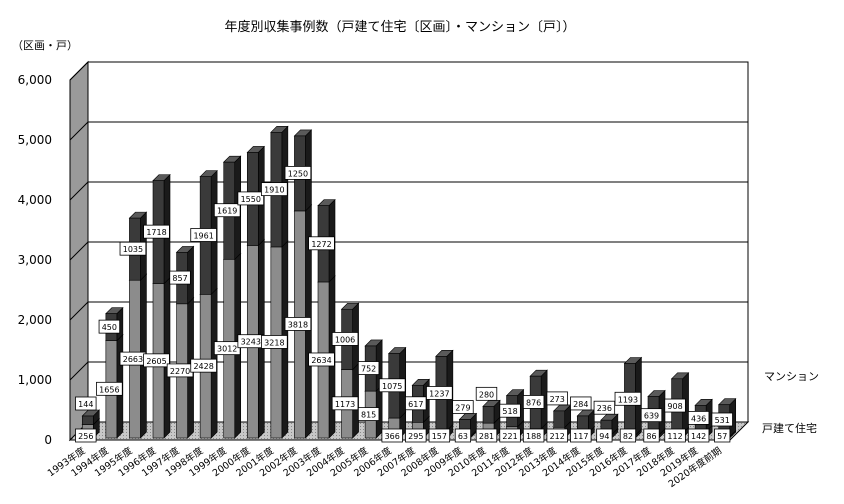  I want to click on data-label-detached-box: 281, so click(486, 435).